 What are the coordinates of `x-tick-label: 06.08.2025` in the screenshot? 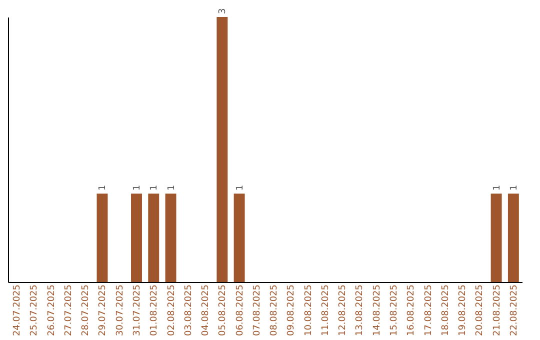 It's located at (240, 310).